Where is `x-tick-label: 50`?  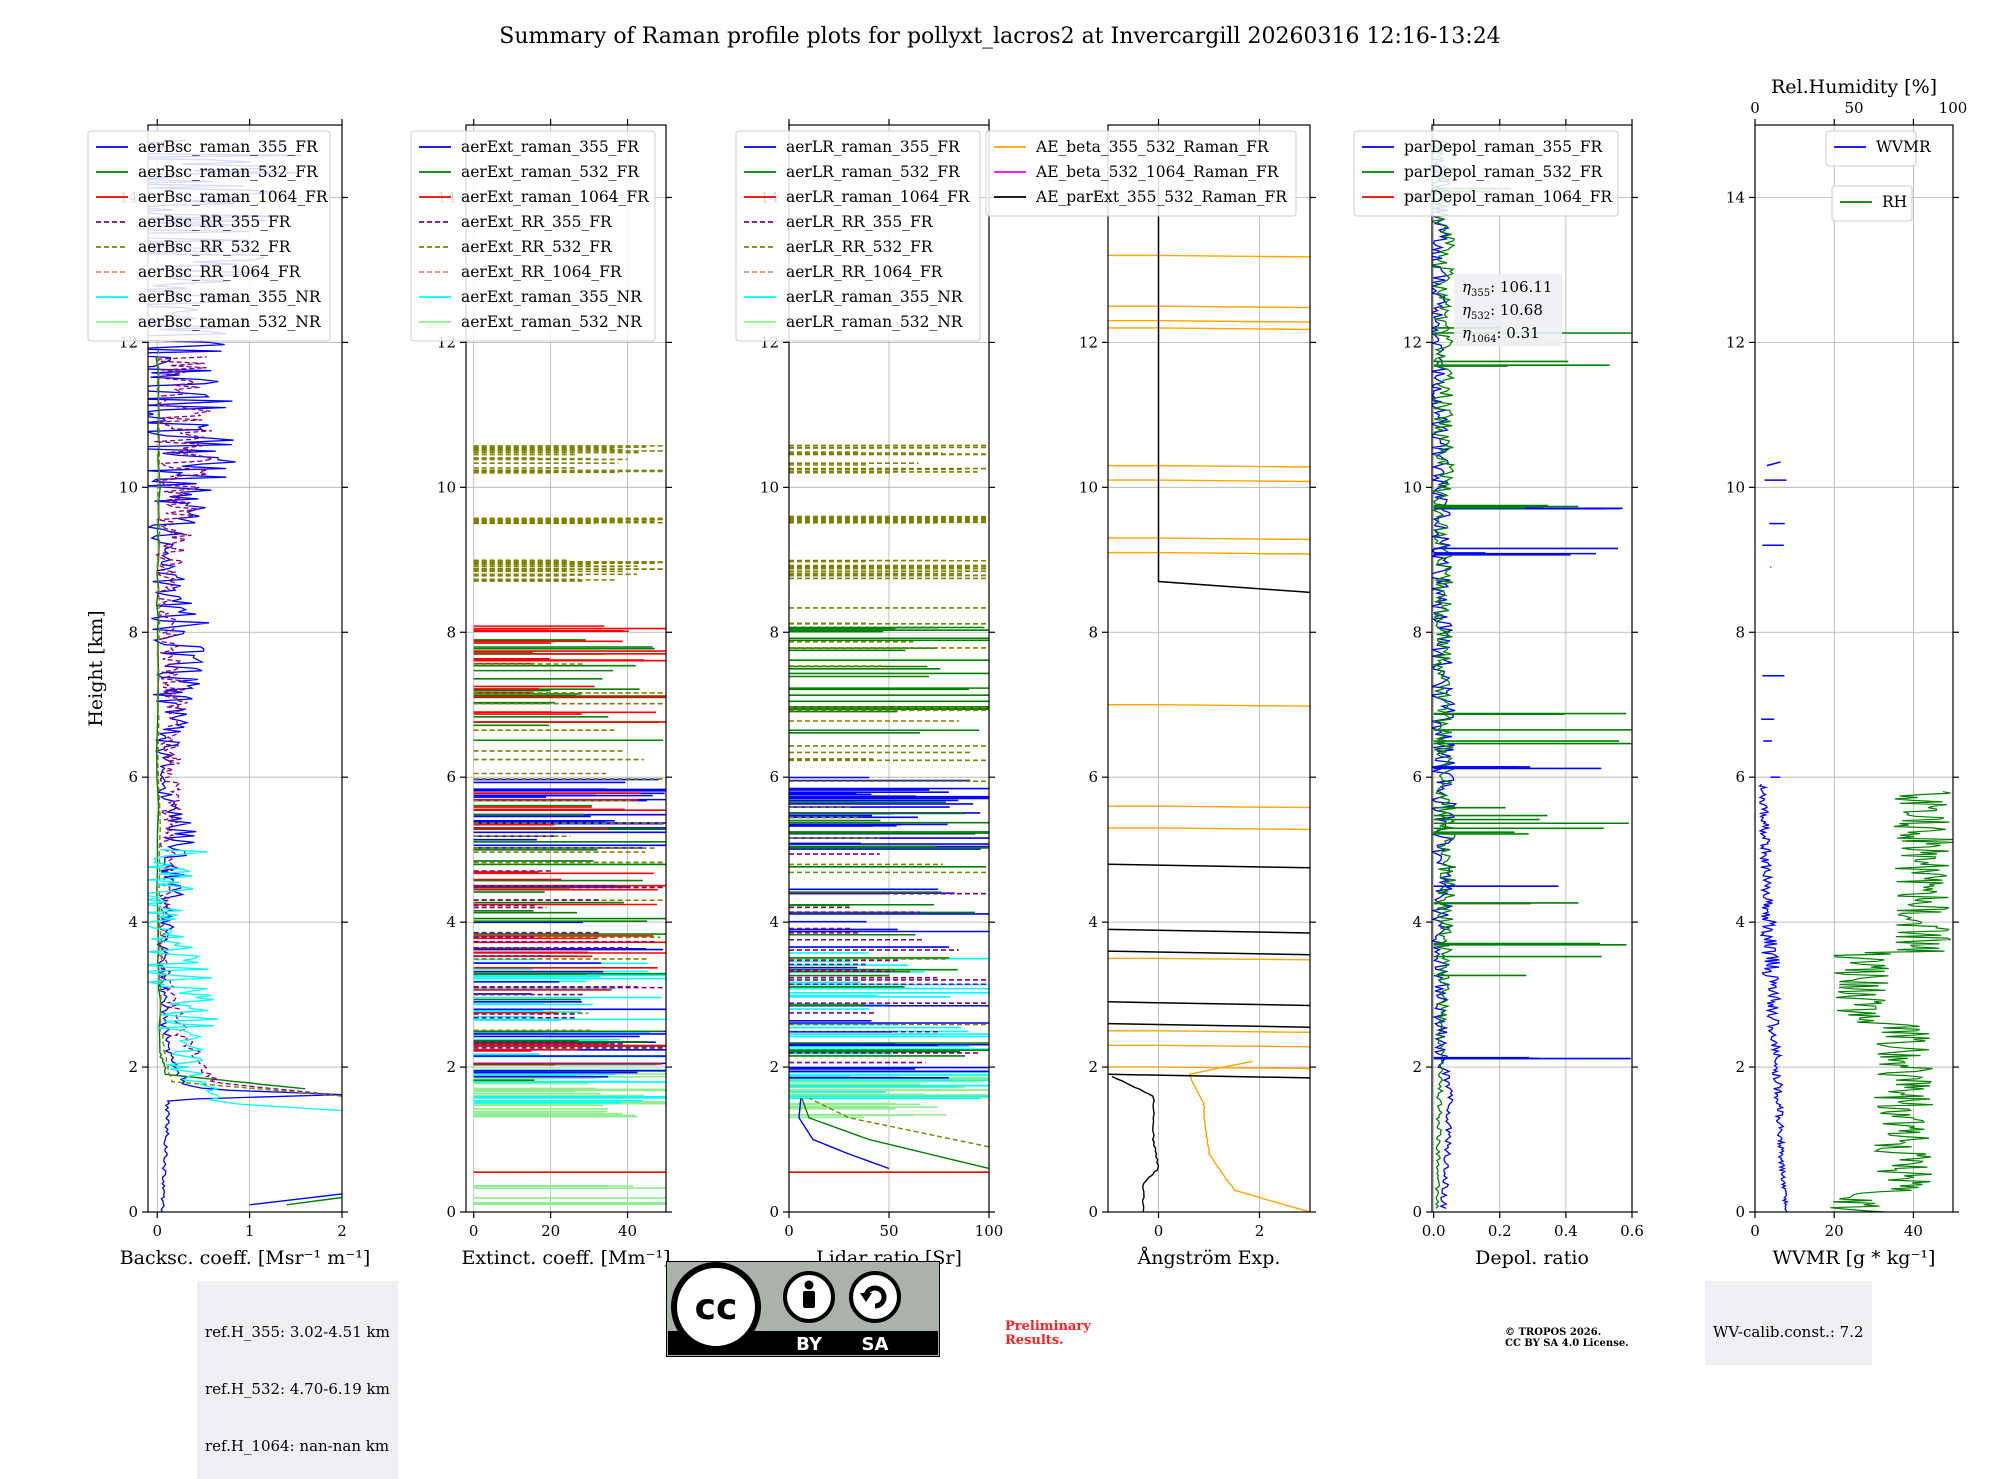
x-tick-label: 50 is located at coordinates (888, 1231).